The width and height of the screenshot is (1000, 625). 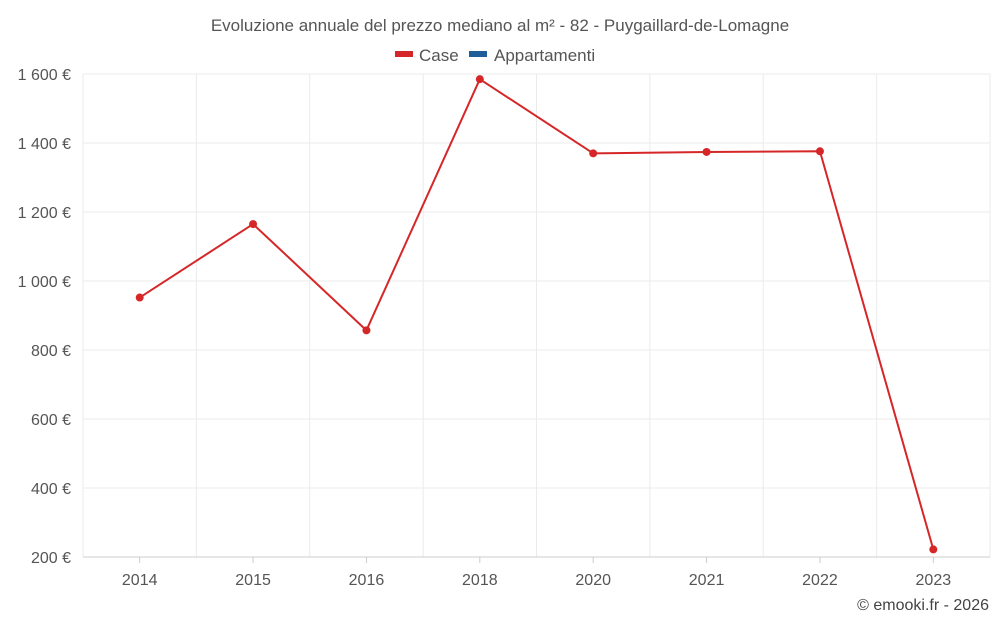 What do you see at coordinates (51, 351) in the screenshot?
I see `y-tick-label: 800 €` at bounding box center [51, 351].